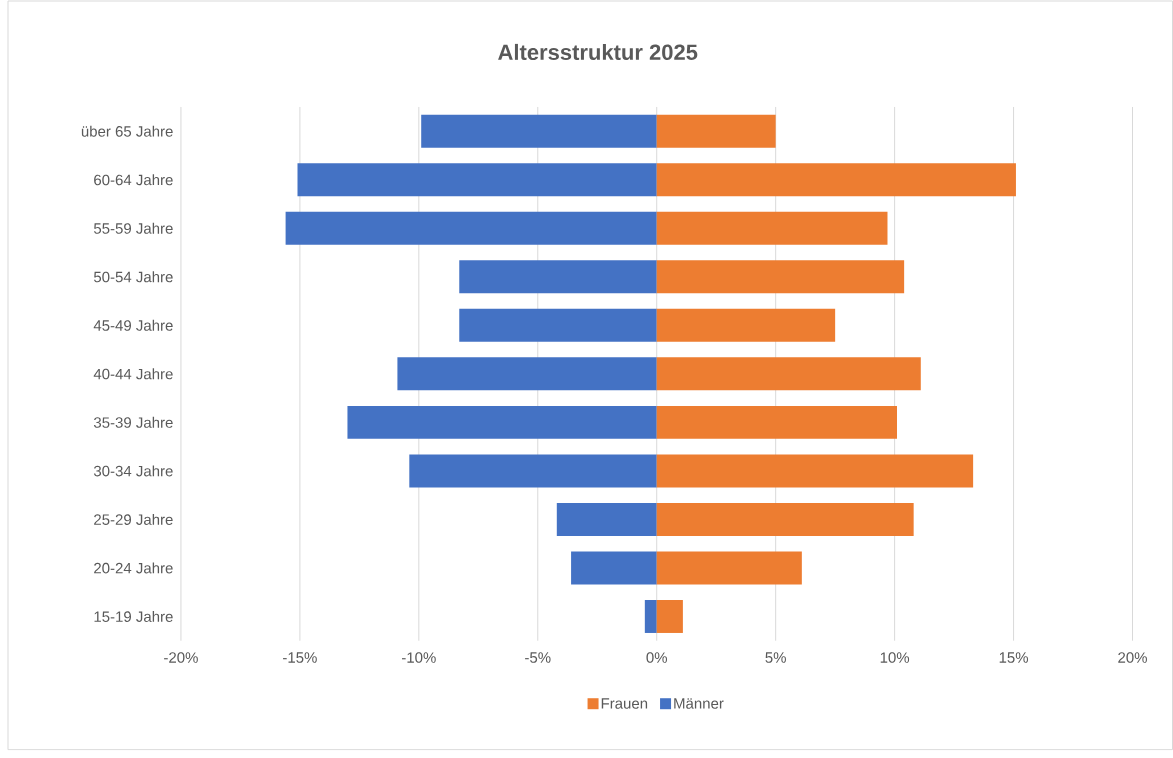 This screenshot has height=758, width=1173. I want to click on y-tick-label: 40-44 Jahre, so click(133, 374).